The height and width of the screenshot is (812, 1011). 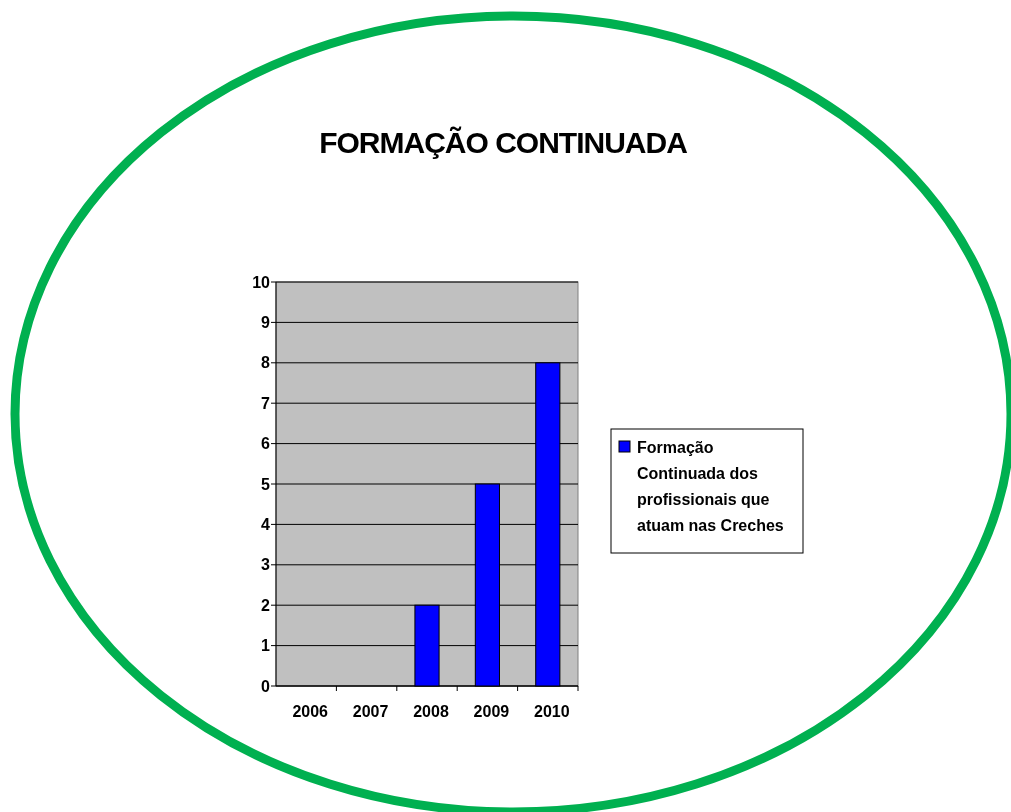 What do you see at coordinates (266, 403) in the screenshot?
I see `y-tick-label: 7` at bounding box center [266, 403].